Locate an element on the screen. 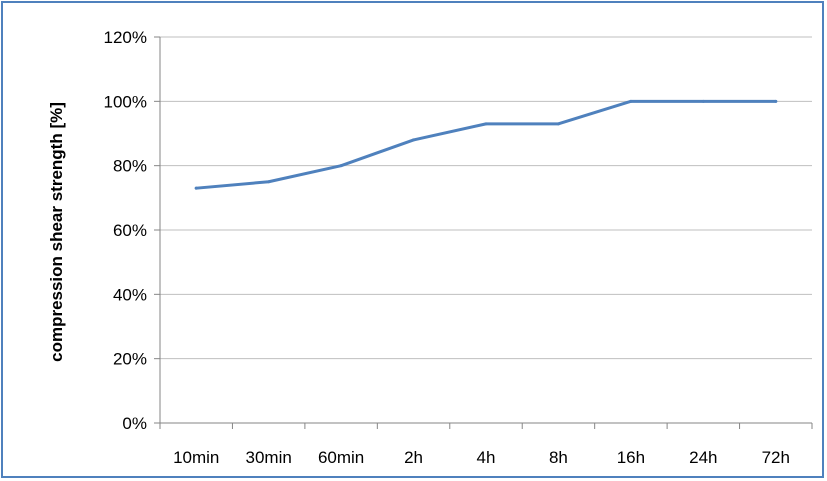 Image resolution: width=827 pixels, height=481 pixels. series is located at coordinates (486, 144).